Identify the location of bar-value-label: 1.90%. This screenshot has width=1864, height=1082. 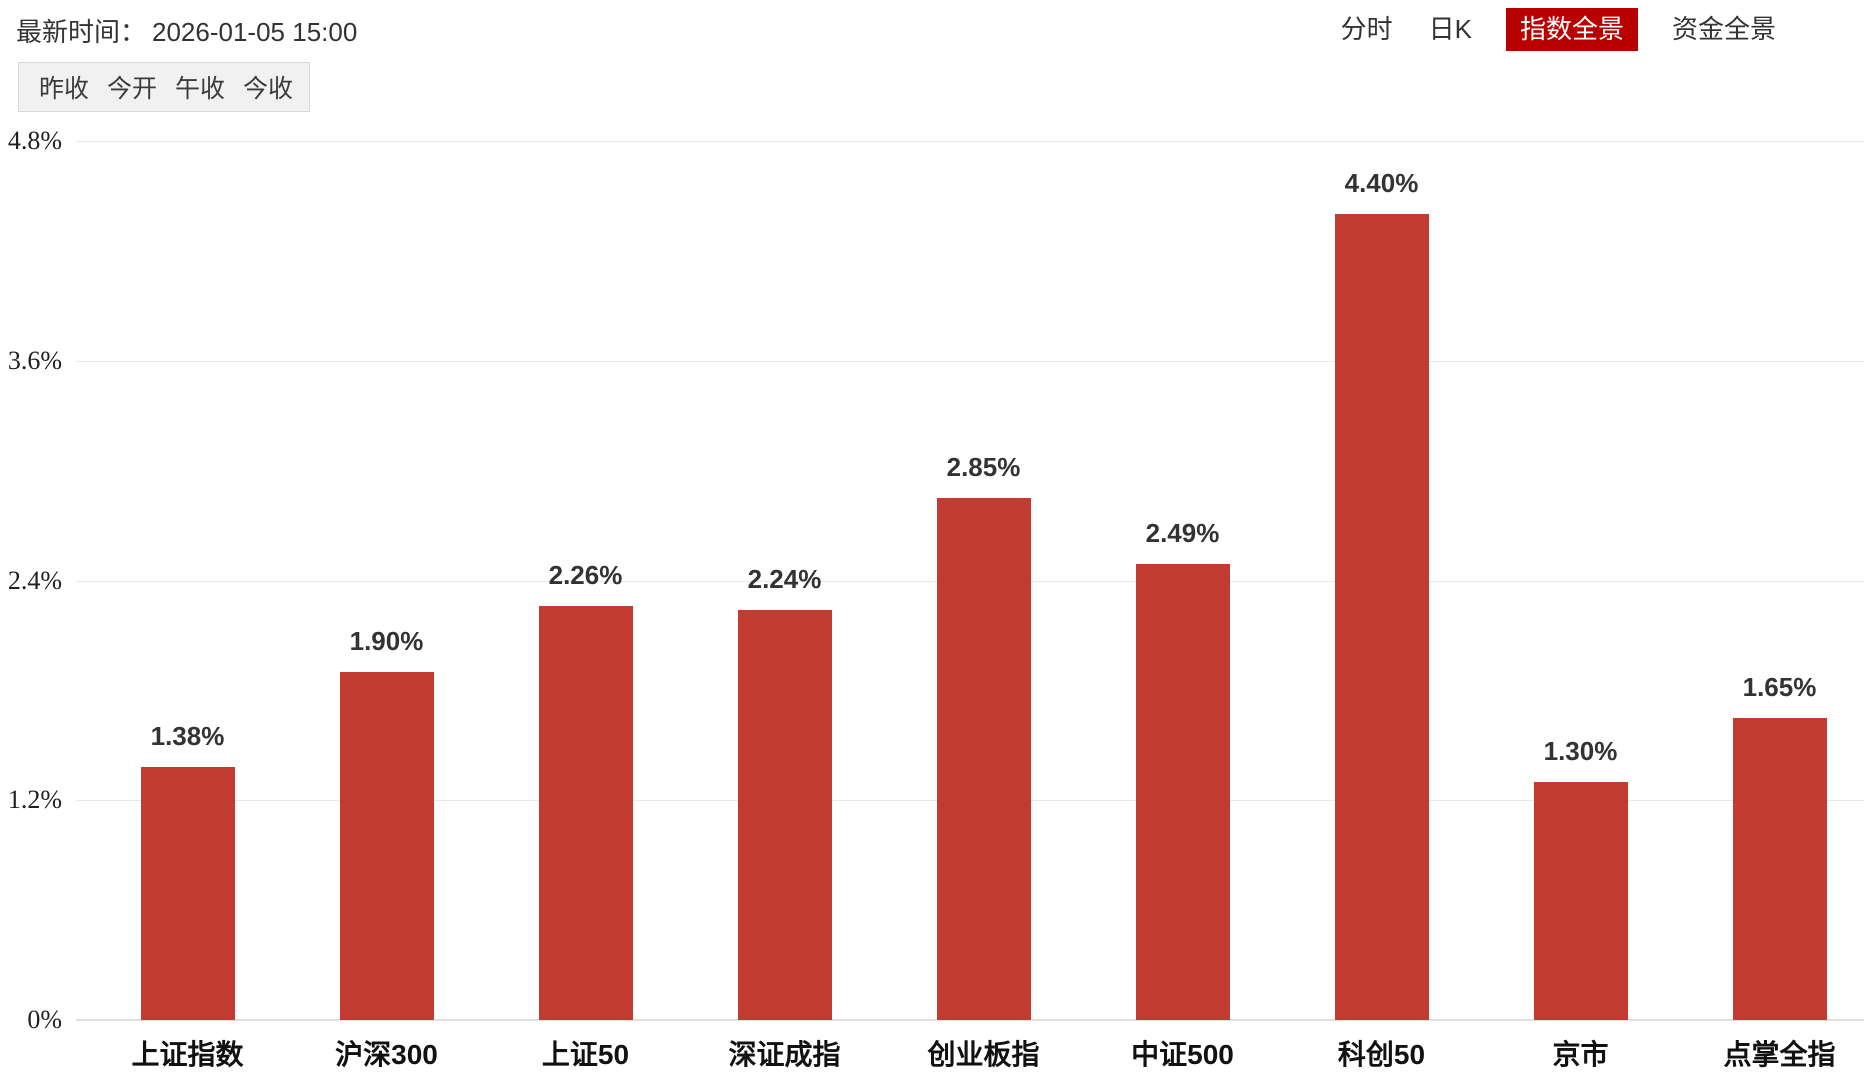
(386, 641).